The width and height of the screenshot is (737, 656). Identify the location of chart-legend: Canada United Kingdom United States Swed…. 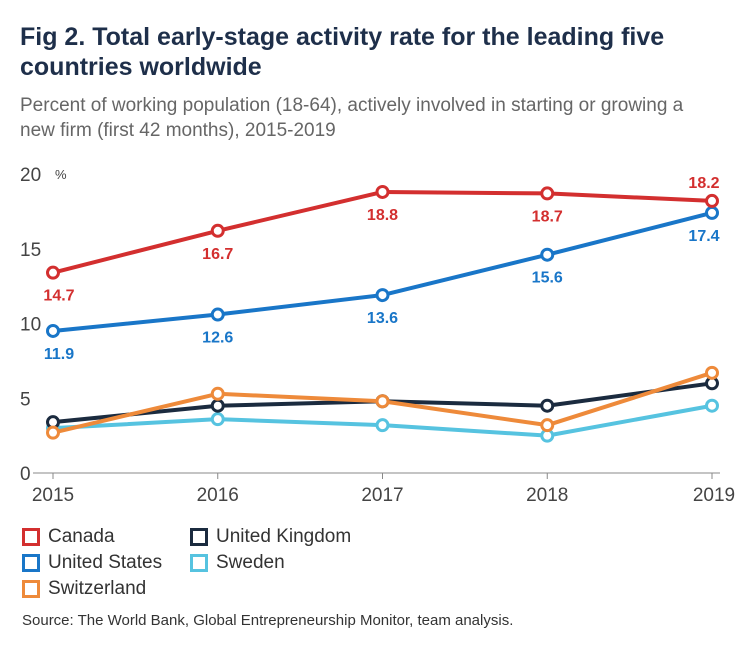
(222, 564).